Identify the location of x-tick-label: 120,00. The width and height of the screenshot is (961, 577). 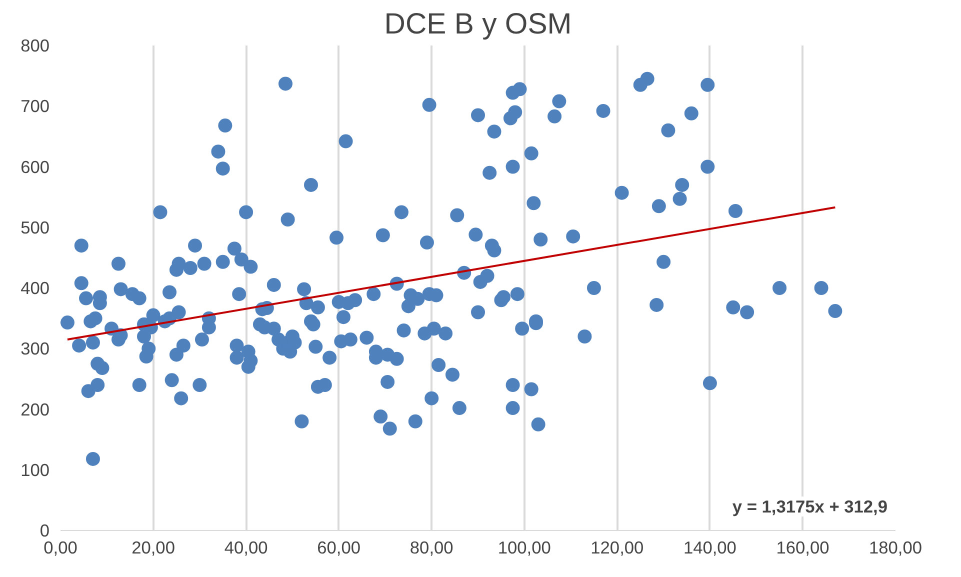
(617, 548).